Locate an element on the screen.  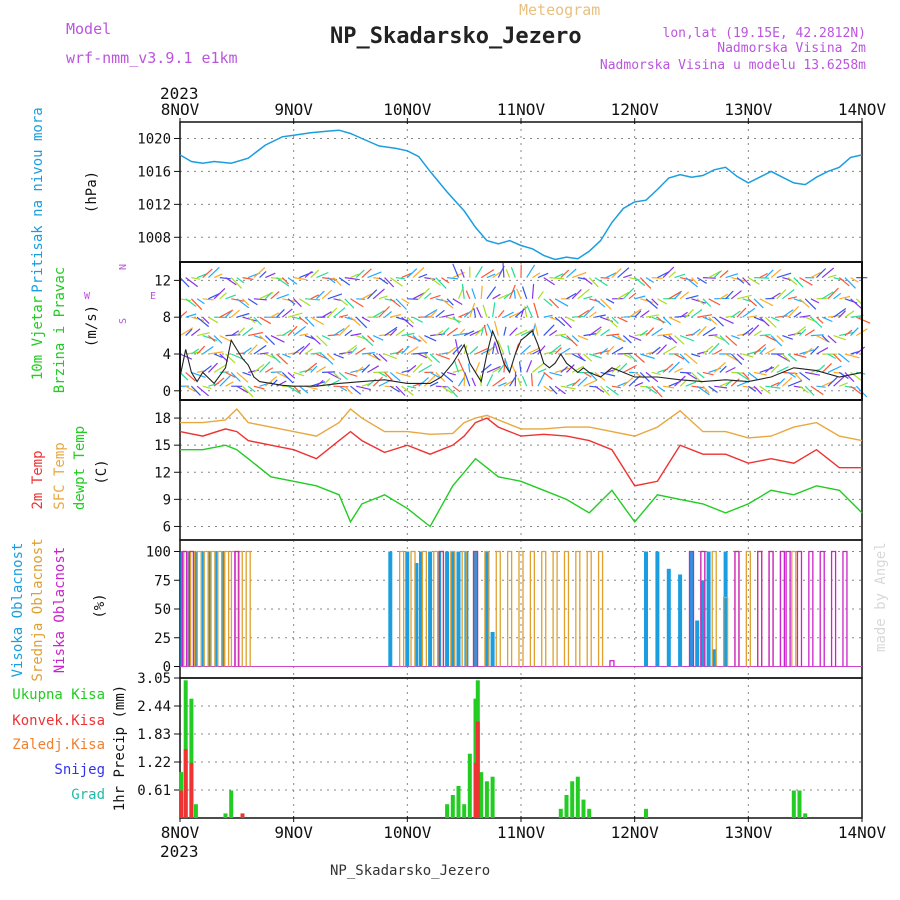
elevation-label: Nadmorska Visina 2m is located at coordinates (791, 48).